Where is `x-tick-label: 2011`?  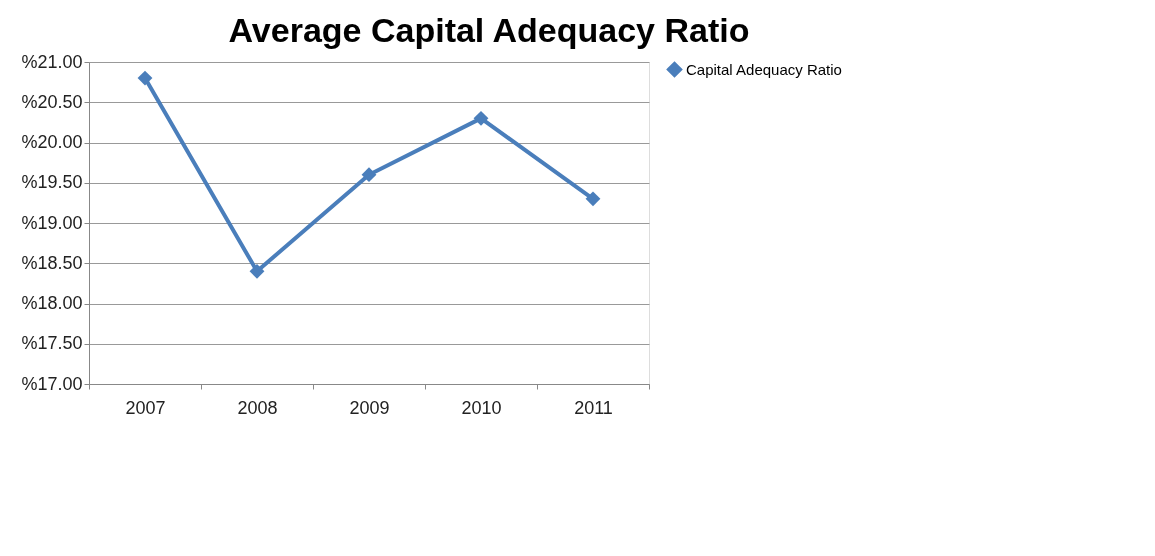 x-tick-label: 2011 is located at coordinates (593, 407).